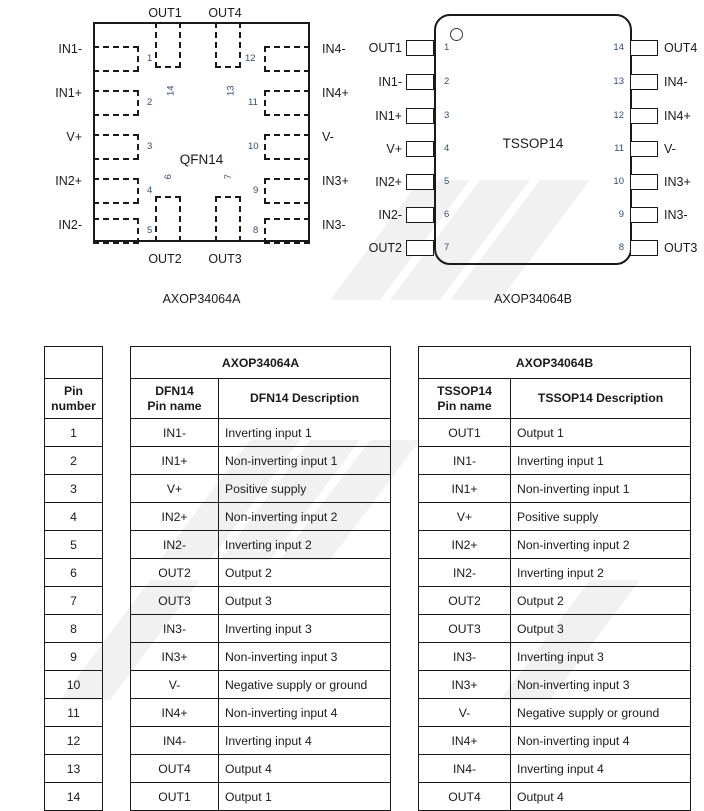 This screenshot has height=811, width=704. What do you see at coordinates (174, 516) in the screenshot?
I see `cell-a-pin-name: IN2+` at bounding box center [174, 516].